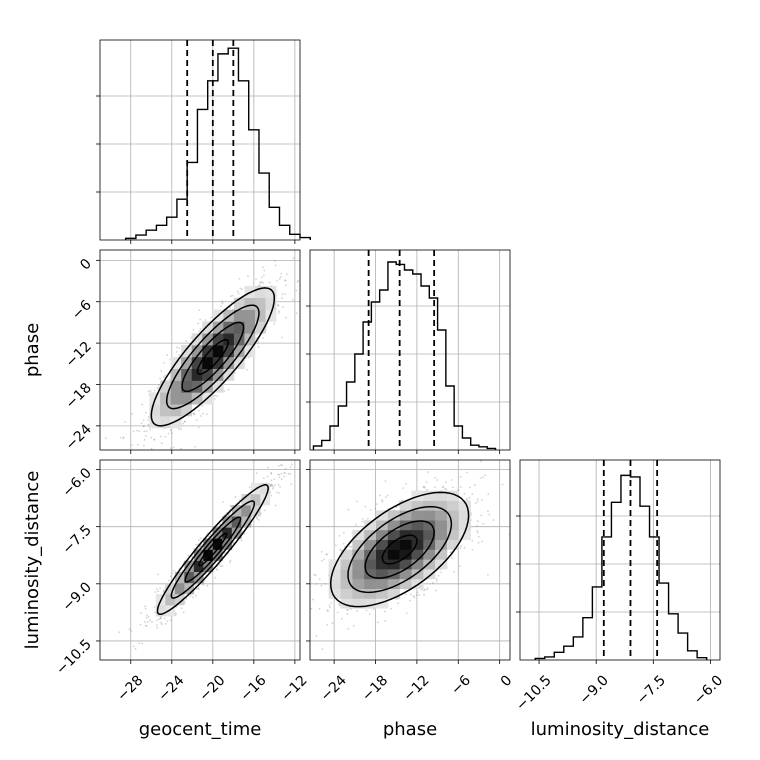  I want to click on x-tick-label: −16, so click(253, 688).